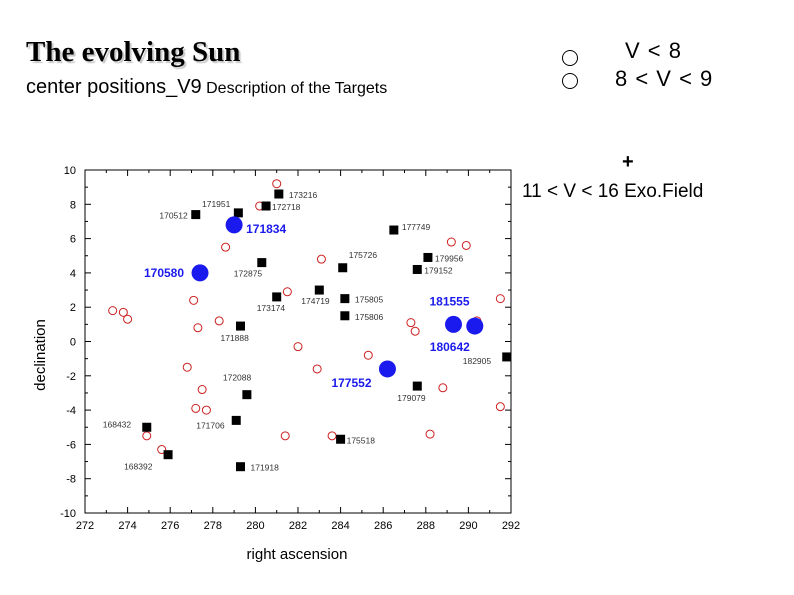 Image resolution: width=794 pixels, height=595 pixels. I want to click on subtitle-main: center positions_V9, so click(114, 87).